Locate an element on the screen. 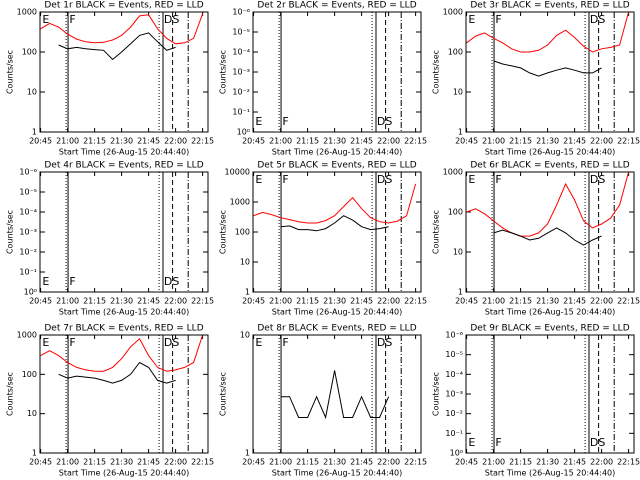 The width and height of the screenshot is (640, 480). chart-title: Det 6r BLACK = Events, RED = LLD is located at coordinates (549, 166).